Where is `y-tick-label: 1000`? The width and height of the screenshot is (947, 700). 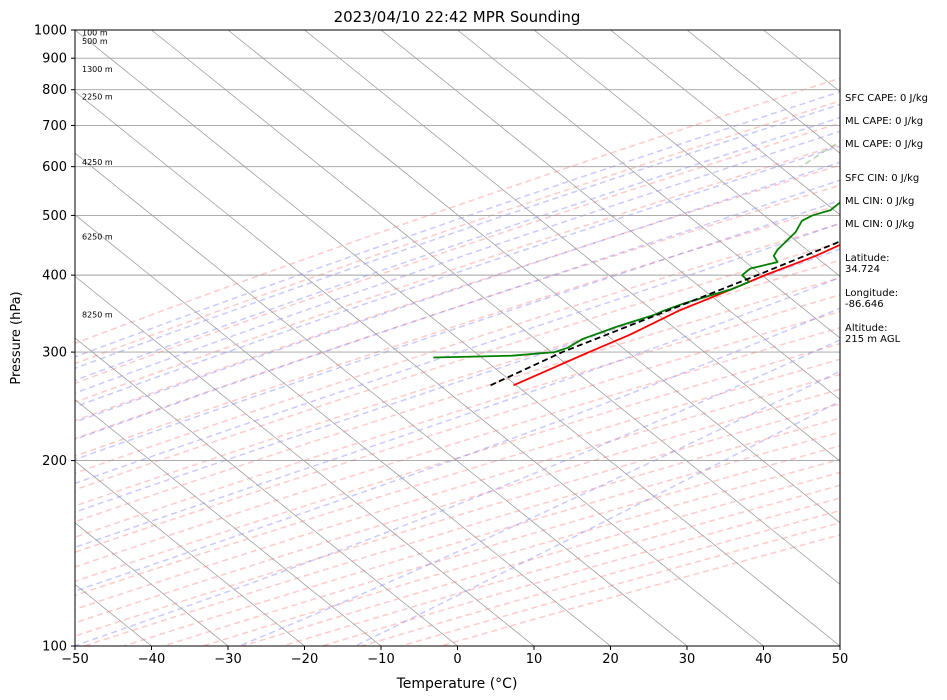 y-tick-label: 1000 is located at coordinates (50, 31).